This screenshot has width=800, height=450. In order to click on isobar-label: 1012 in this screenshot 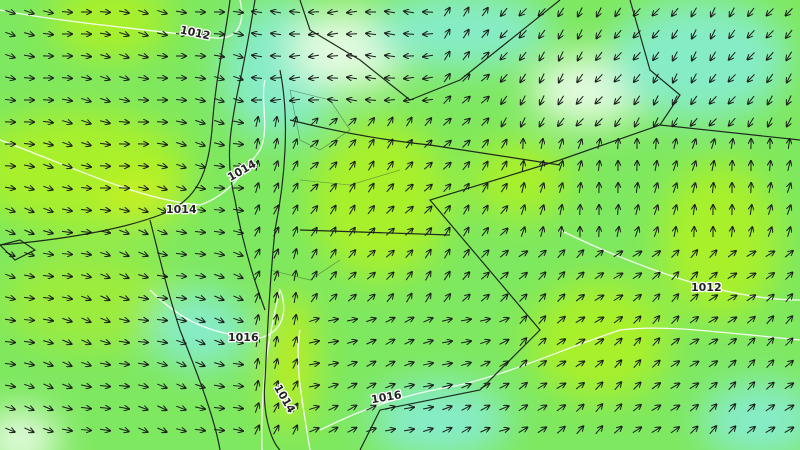, I will do `click(706, 287)`.